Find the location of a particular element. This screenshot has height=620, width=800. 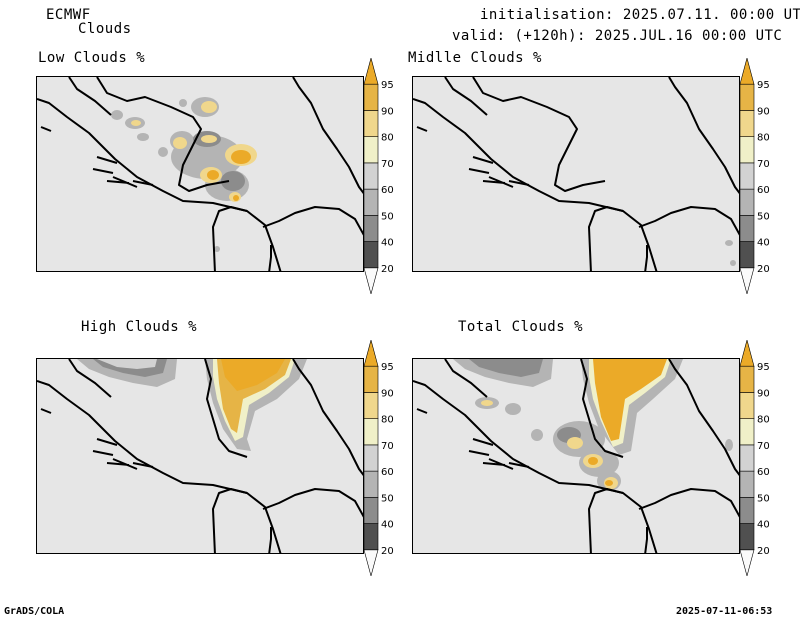

product-label: Clouds is located at coordinates (105, 29).